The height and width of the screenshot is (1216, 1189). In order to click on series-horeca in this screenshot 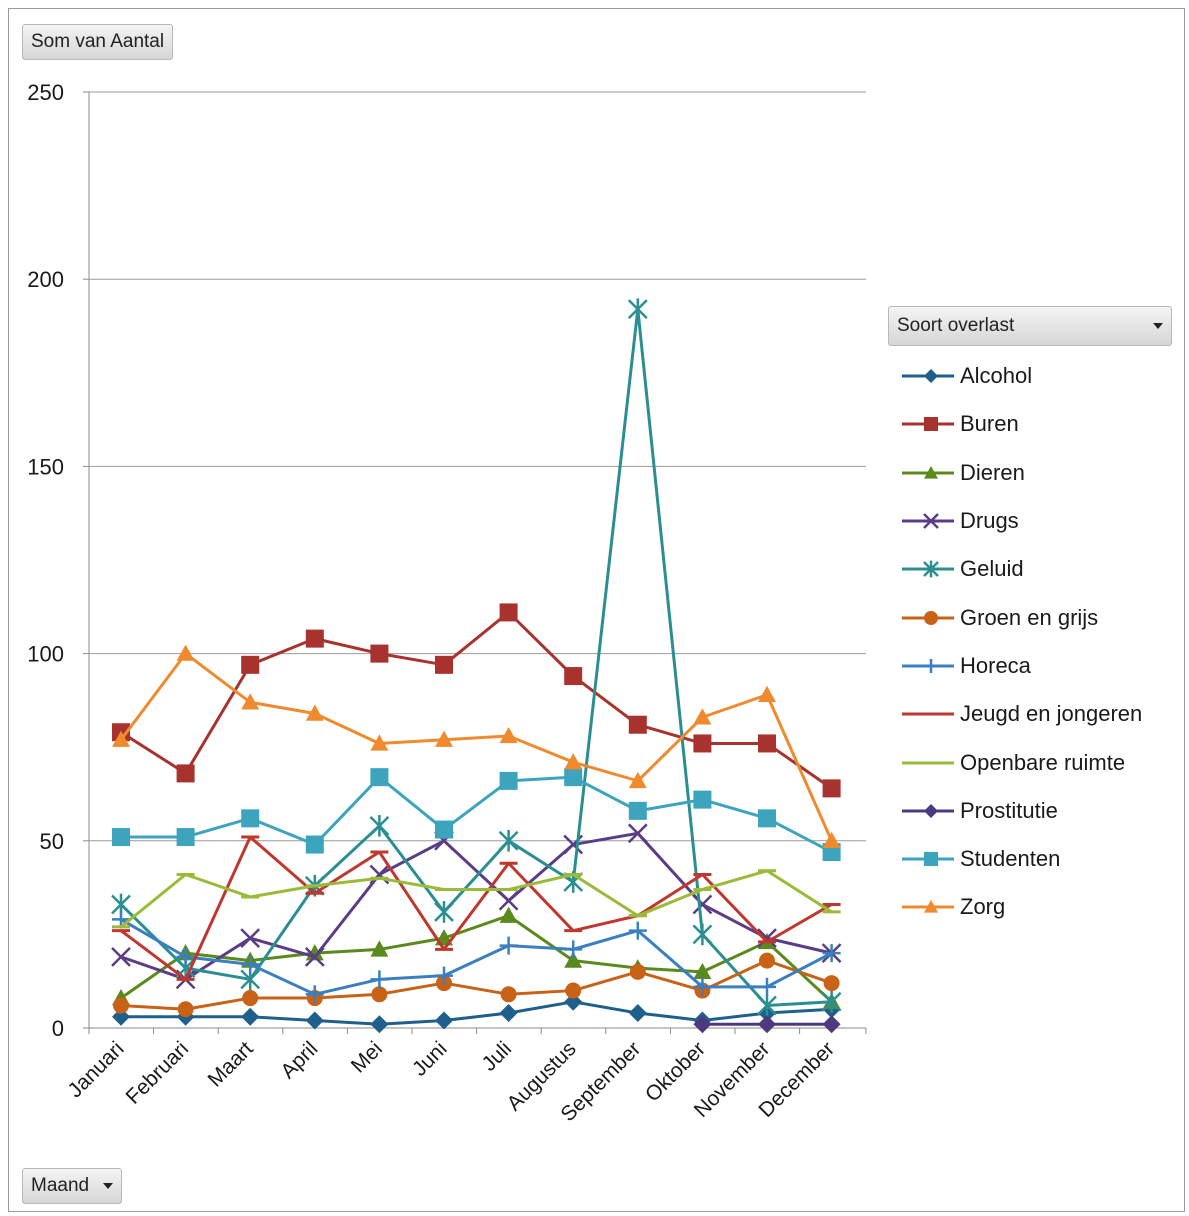, I will do `click(476, 957)`.